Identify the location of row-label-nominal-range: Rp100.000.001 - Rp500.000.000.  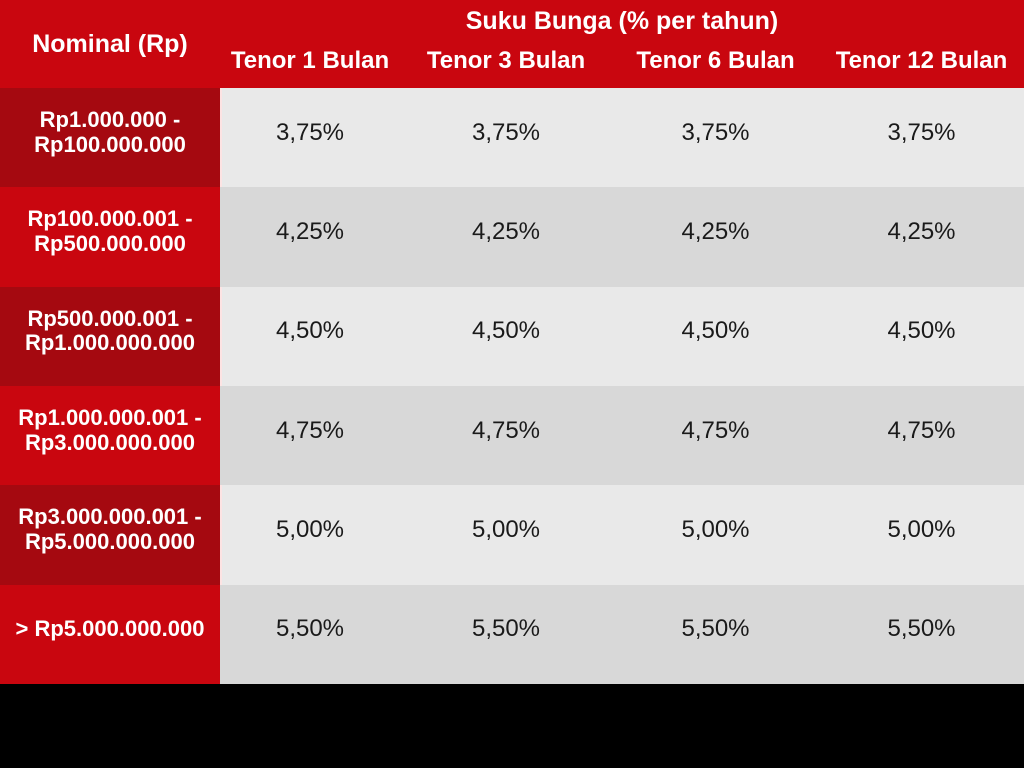
(110, 237).